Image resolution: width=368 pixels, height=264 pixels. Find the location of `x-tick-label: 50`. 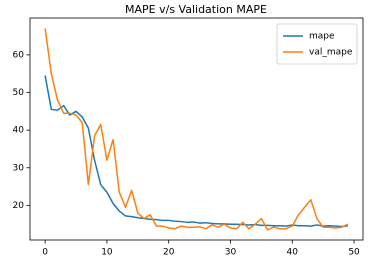

x-tick-label: 50 is located at coordinates (354, 253).